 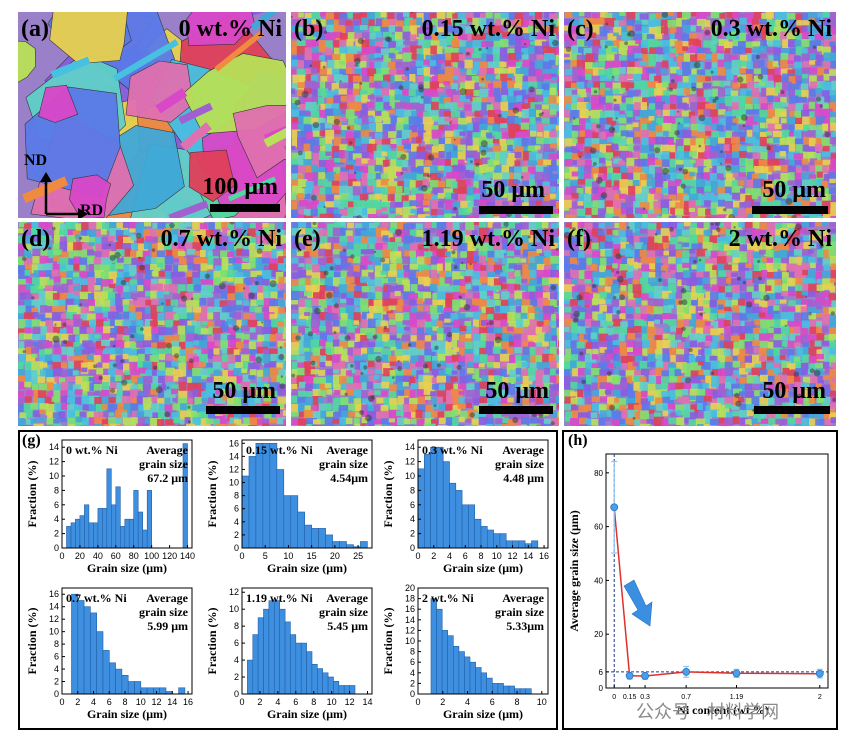 I want to click on x-tick-label: 10, so click(x=288, y=556).